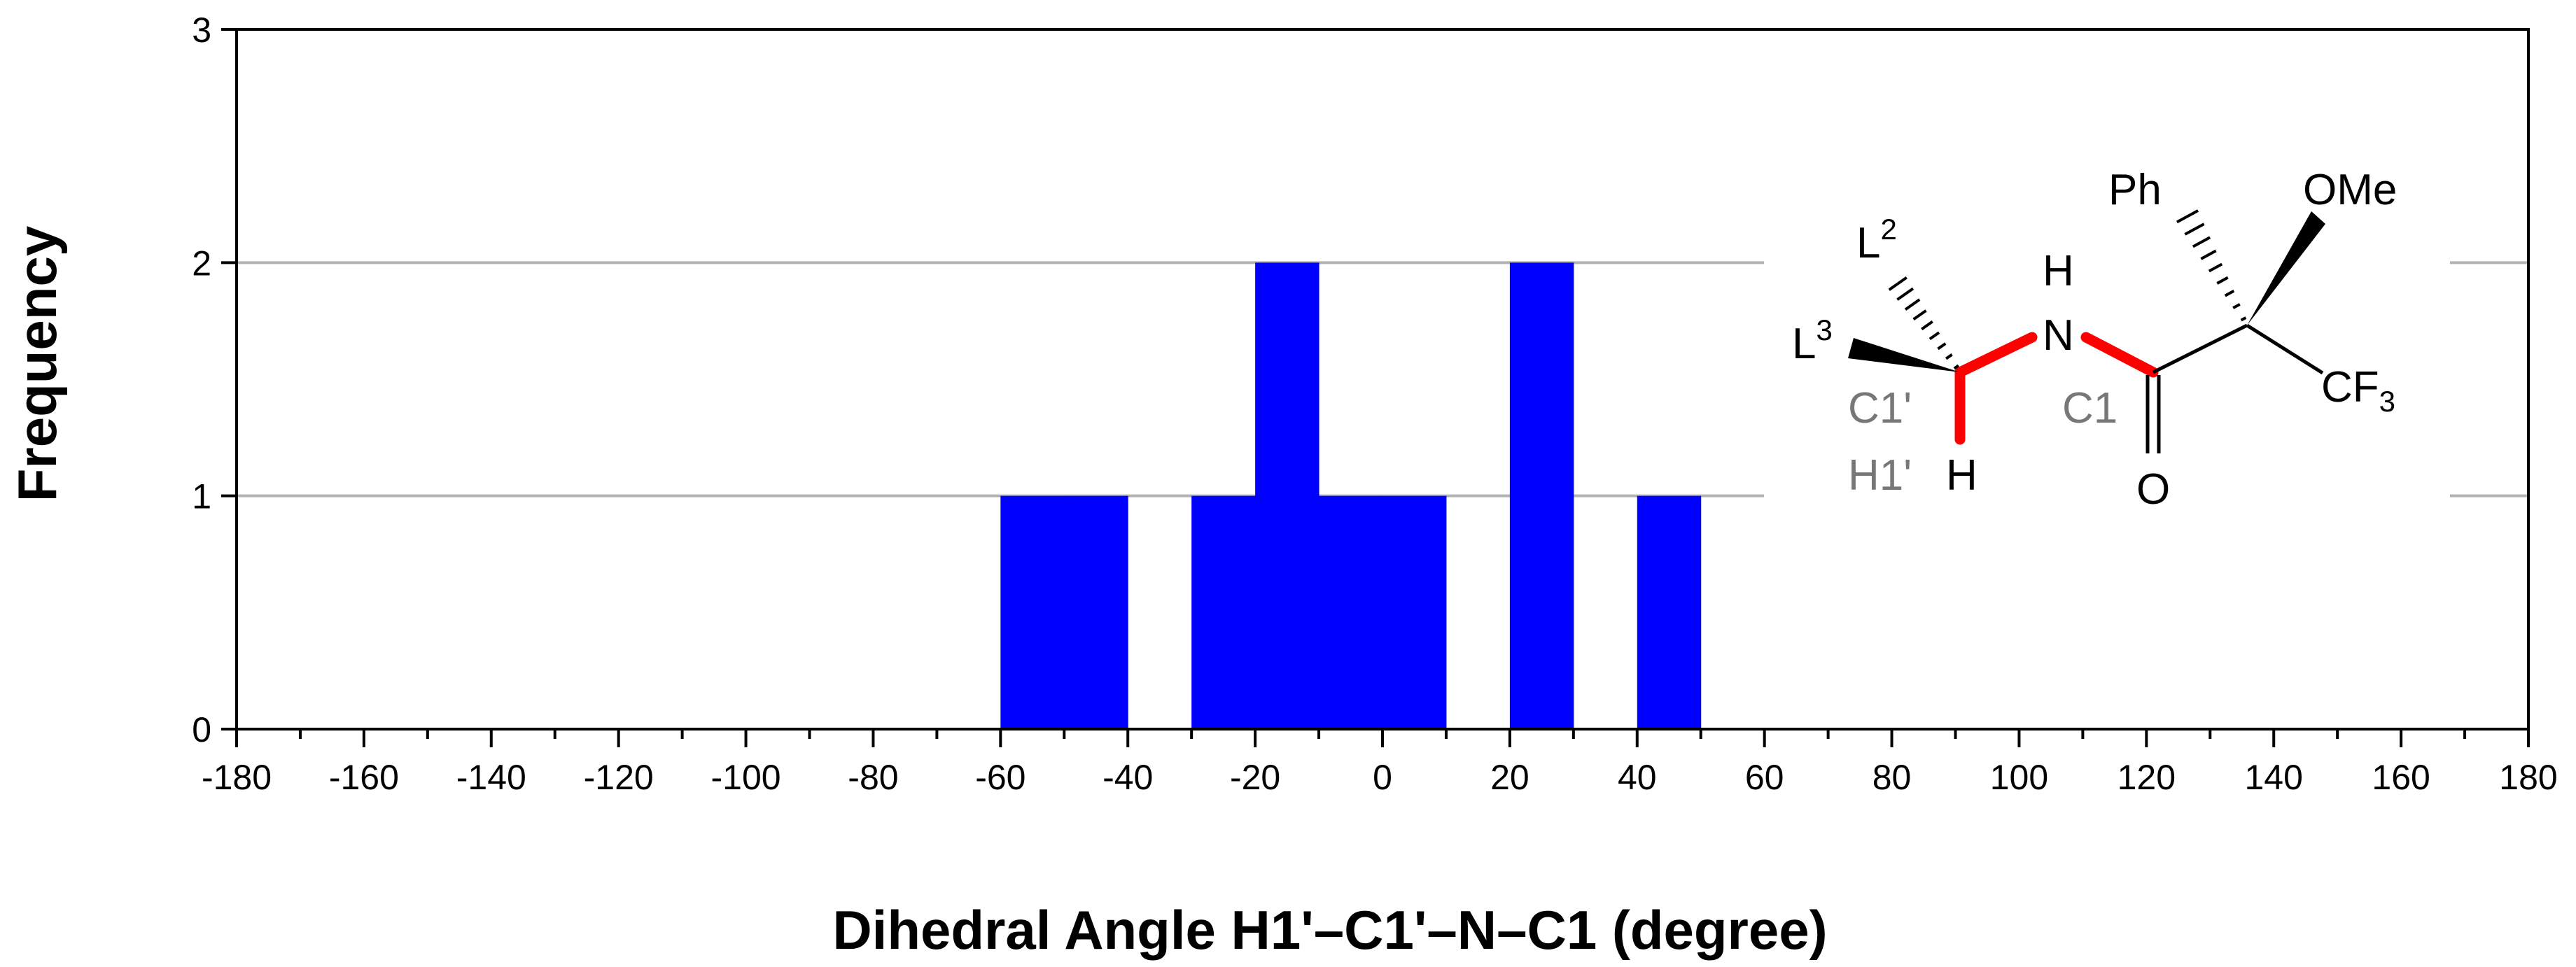 The image size is (2576, 967). What do you see at coordinates (1127, 777) in the screenshot?
I see `x-tick-label: -40` at bounding box center [1127, 777].